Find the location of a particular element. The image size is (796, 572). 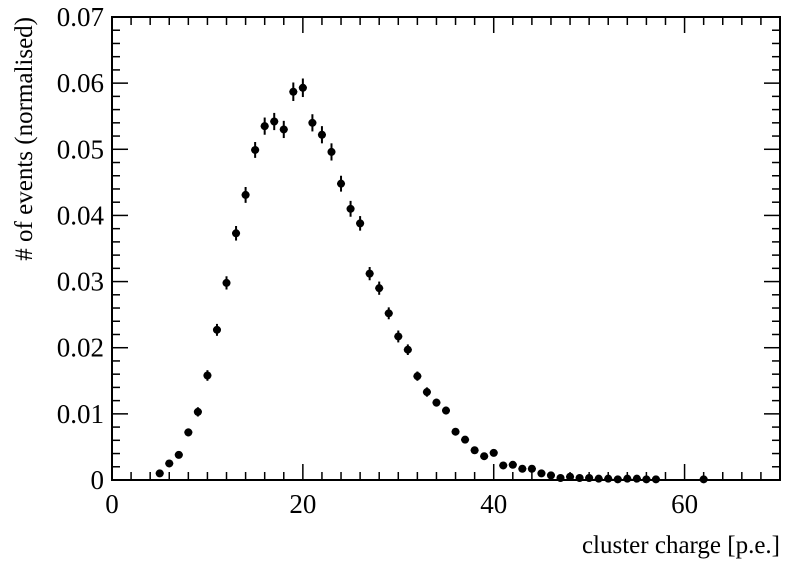

y-tick-label: 0.03 is located at coordinates (80, 282).